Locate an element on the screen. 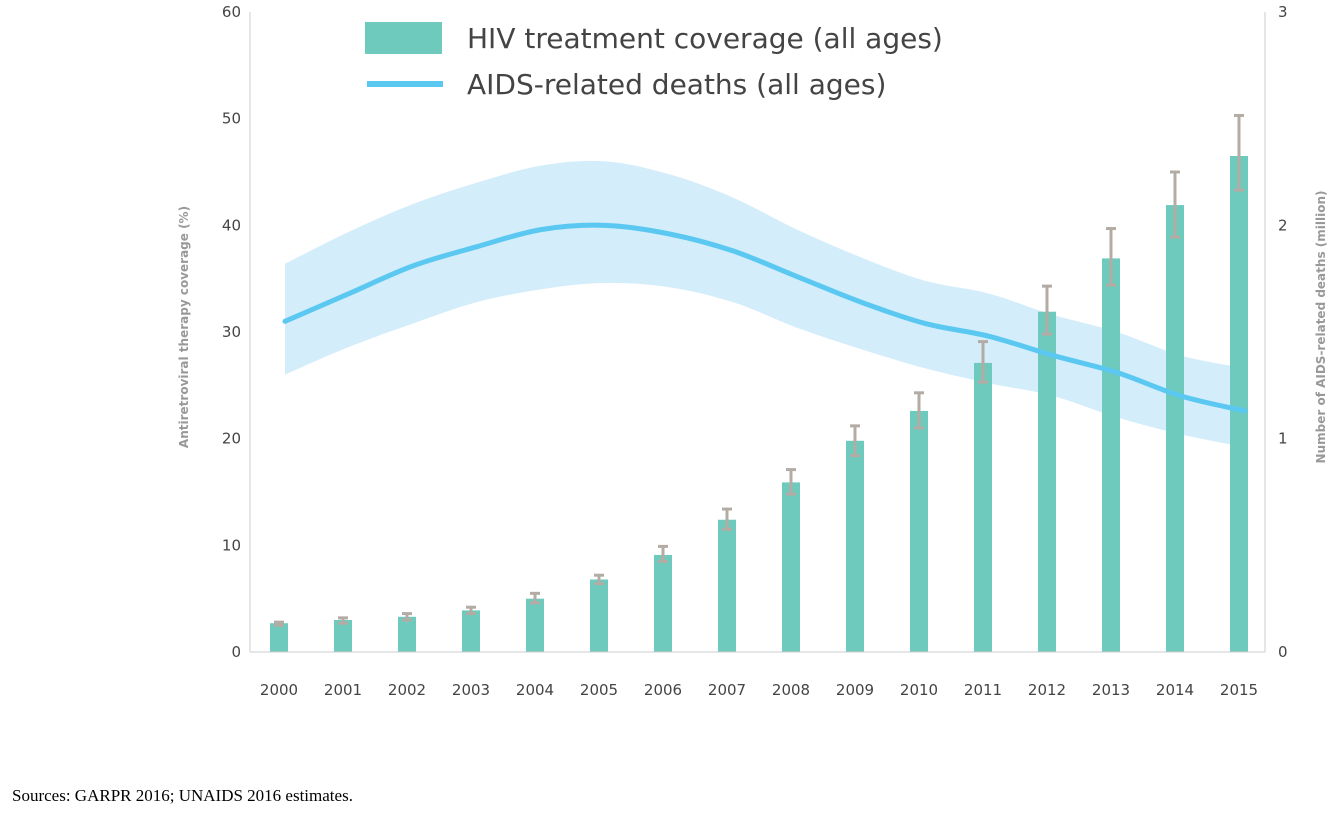 The width and height of the screenshot is (1343, 818). x-tick-label-2013: 2013 is located at coordinates (1111, 690).